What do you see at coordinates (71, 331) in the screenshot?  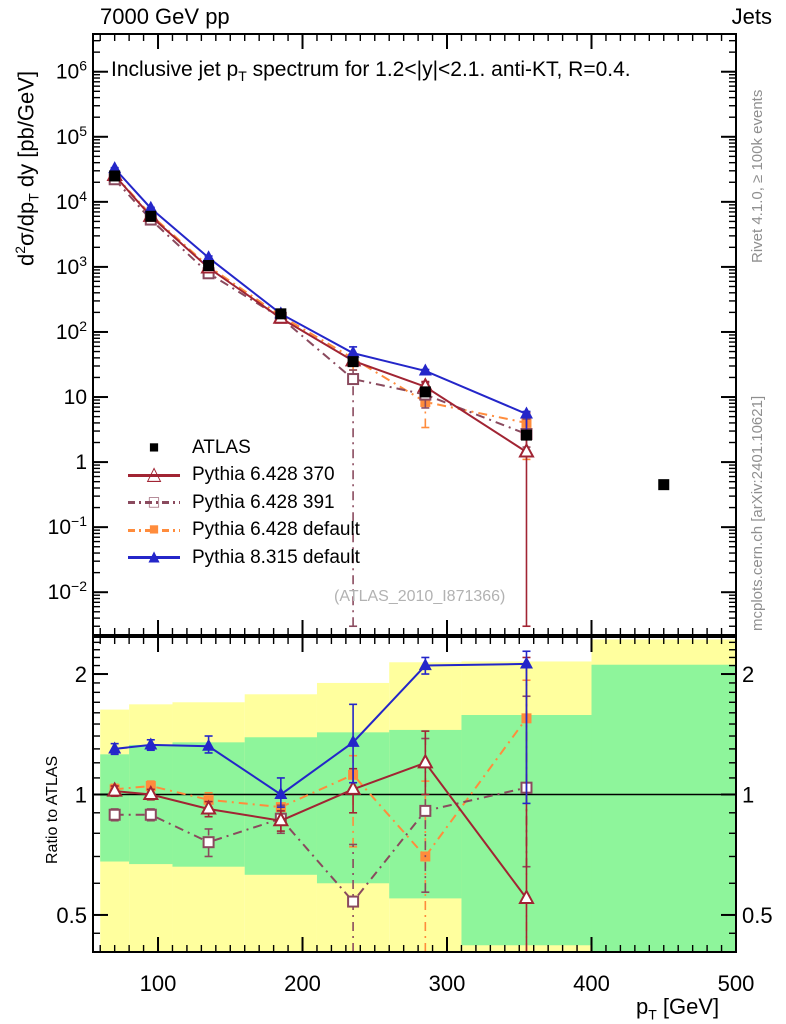 I see `svg-text: 10²` at bounding box center [71, 331].